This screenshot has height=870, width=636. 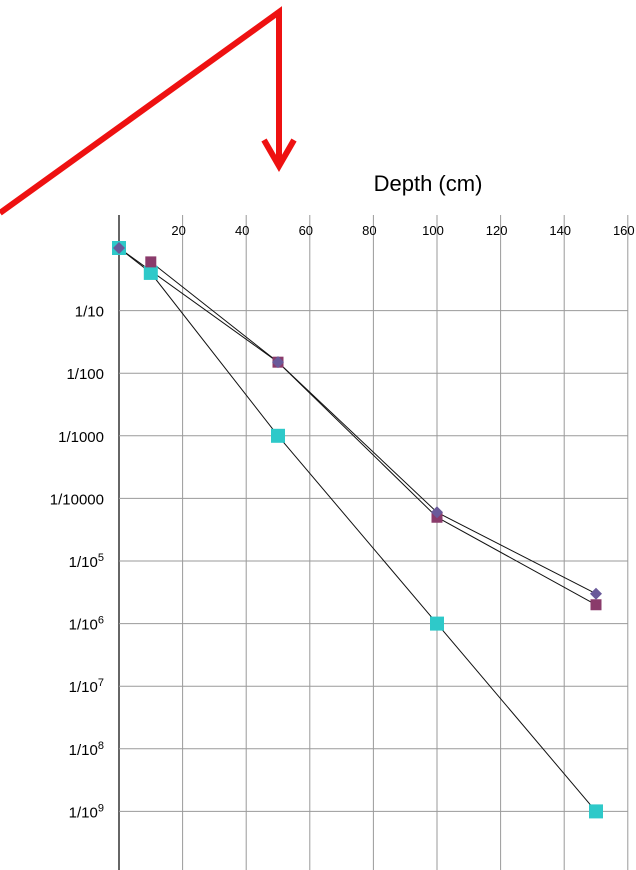 What do you see at coordinates (369, 230) in the screenshot?
I see `x-tick-label: 80` at bounding box center [369, 230].